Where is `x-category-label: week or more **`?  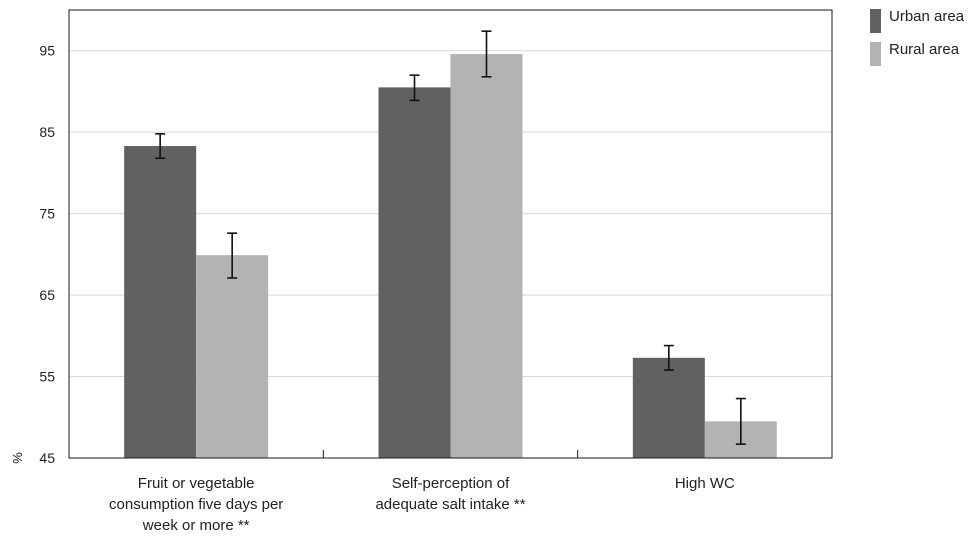 x-category-label: week or more ** is located at coordinates (196, 525).